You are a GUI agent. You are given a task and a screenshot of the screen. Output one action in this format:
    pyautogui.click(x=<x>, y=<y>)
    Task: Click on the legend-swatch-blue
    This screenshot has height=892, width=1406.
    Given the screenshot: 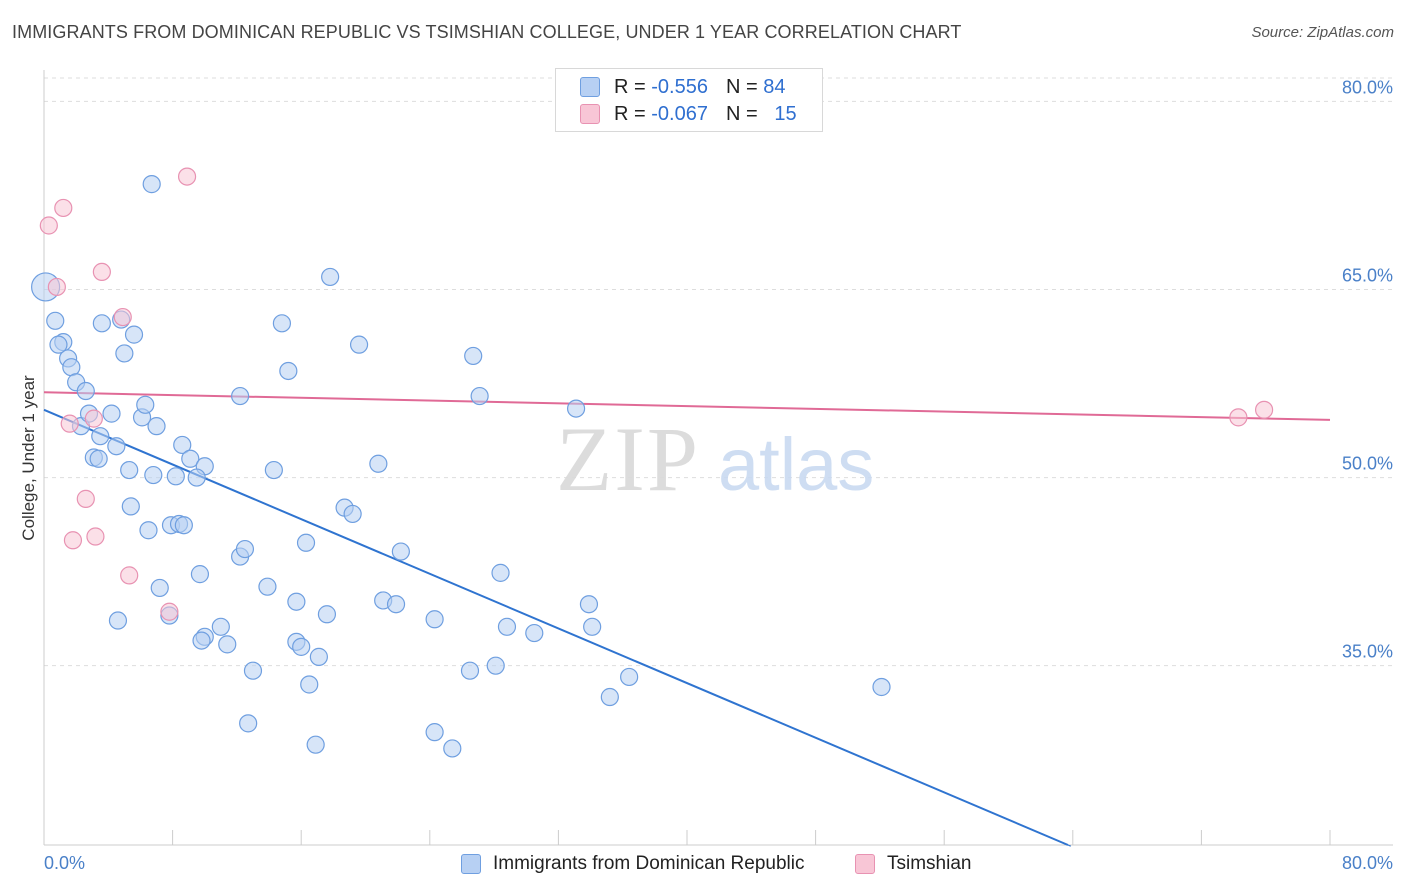 What is the action you would take?
    pyautogui.click(x=590, y=87)
    